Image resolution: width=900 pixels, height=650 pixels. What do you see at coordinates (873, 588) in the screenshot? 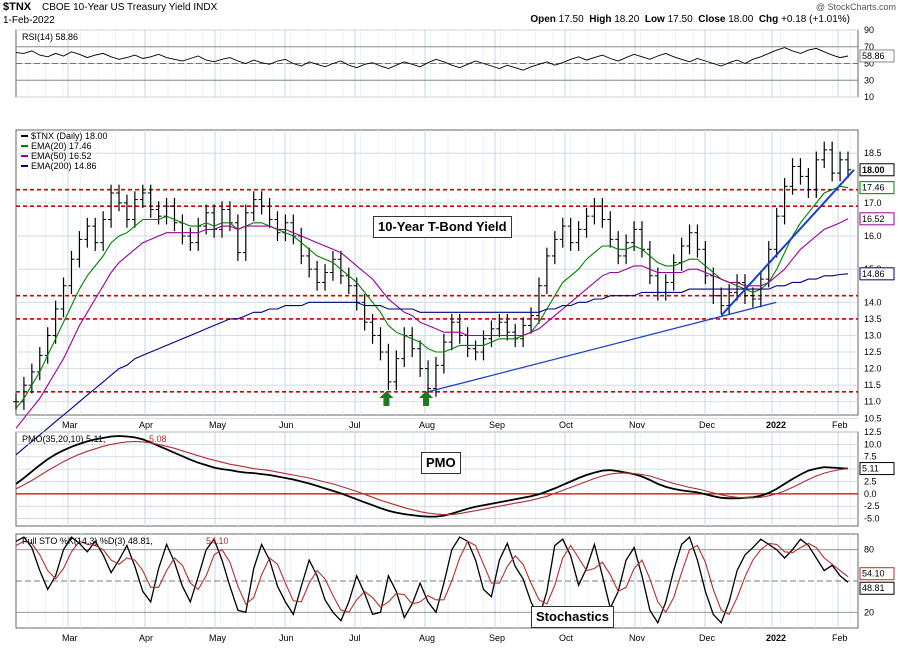
I see `sto-last-label: 48.81` at bounding box center [873, 588].